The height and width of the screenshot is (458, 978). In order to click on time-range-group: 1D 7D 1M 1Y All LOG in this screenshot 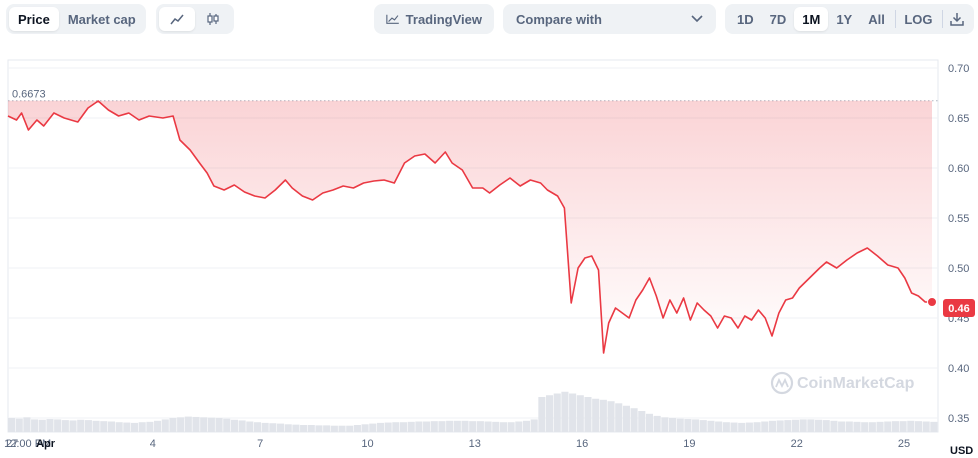, I will do `click(849, 19)`.